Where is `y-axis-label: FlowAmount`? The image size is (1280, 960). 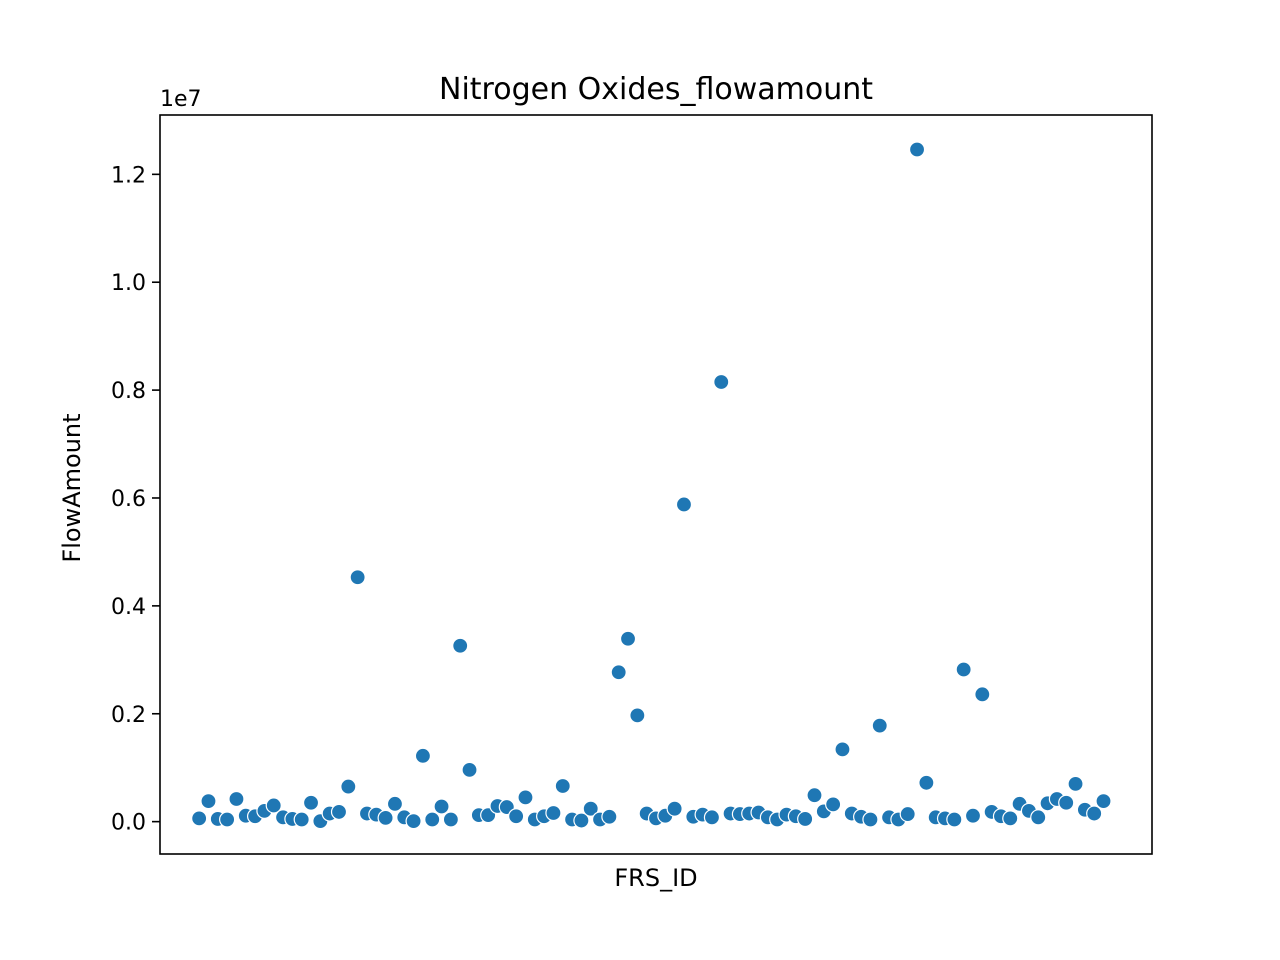
y-axis-label: FlowAmount is located at coordinates (72, 487).